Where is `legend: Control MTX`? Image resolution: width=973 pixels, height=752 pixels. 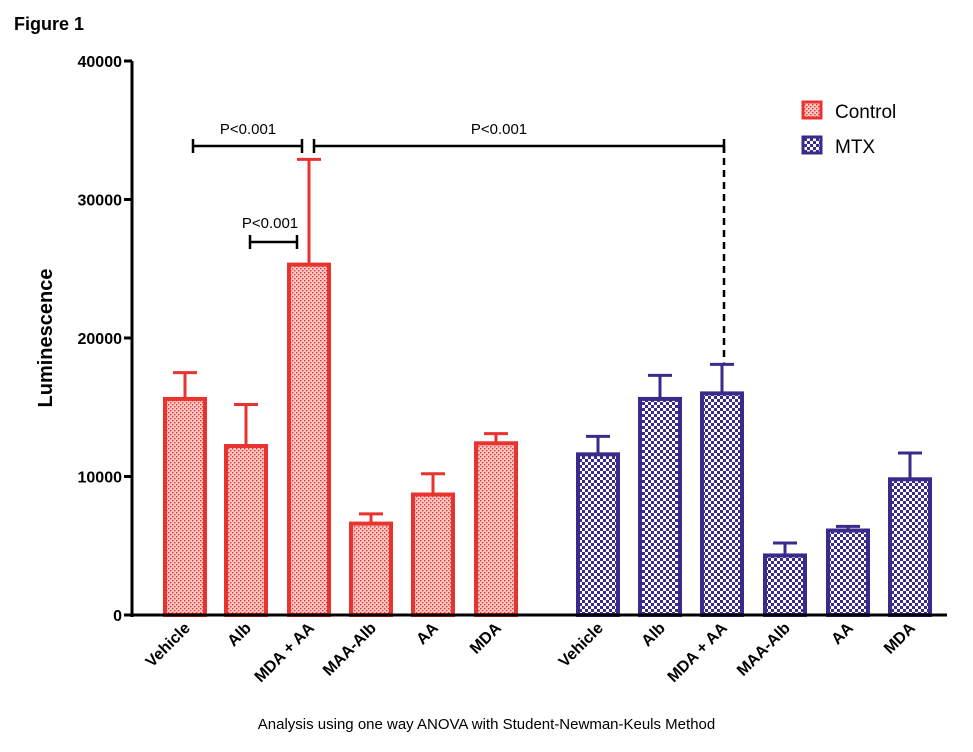 legend: Control MTX is located at coordinates (848, 129).